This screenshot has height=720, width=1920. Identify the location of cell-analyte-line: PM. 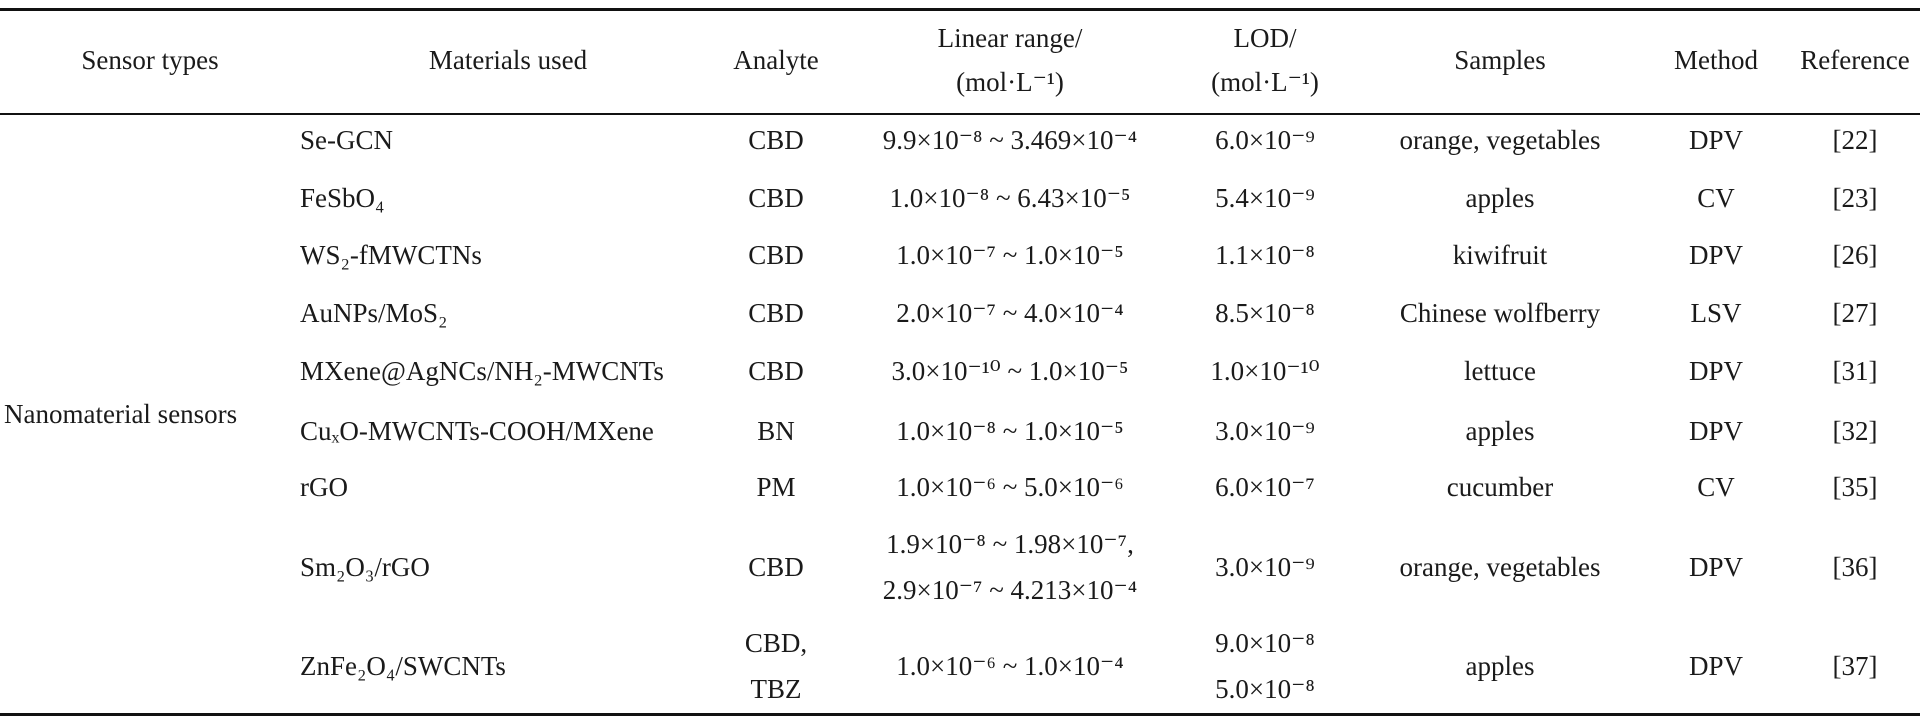
(776, 487).